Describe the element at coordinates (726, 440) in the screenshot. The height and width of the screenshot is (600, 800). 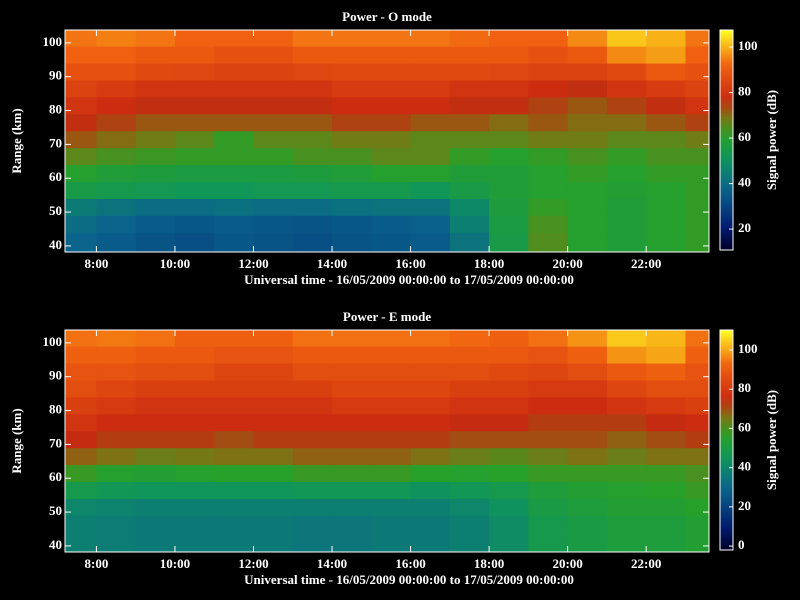
I see `colorbar` at that location.